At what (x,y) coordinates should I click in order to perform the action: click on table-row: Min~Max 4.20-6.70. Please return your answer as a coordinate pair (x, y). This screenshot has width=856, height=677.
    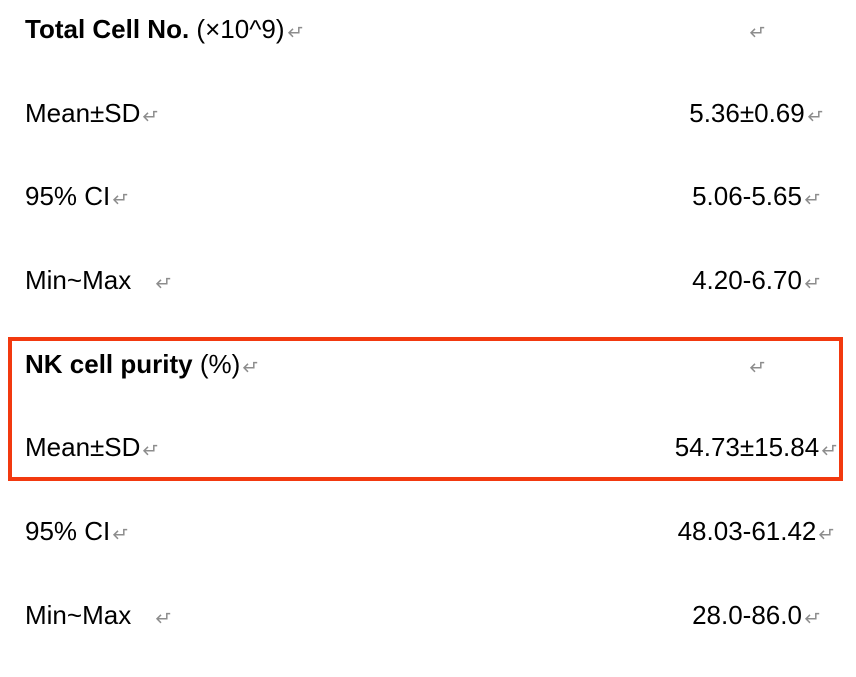
    Looking at the image, I should click on (428, 300).